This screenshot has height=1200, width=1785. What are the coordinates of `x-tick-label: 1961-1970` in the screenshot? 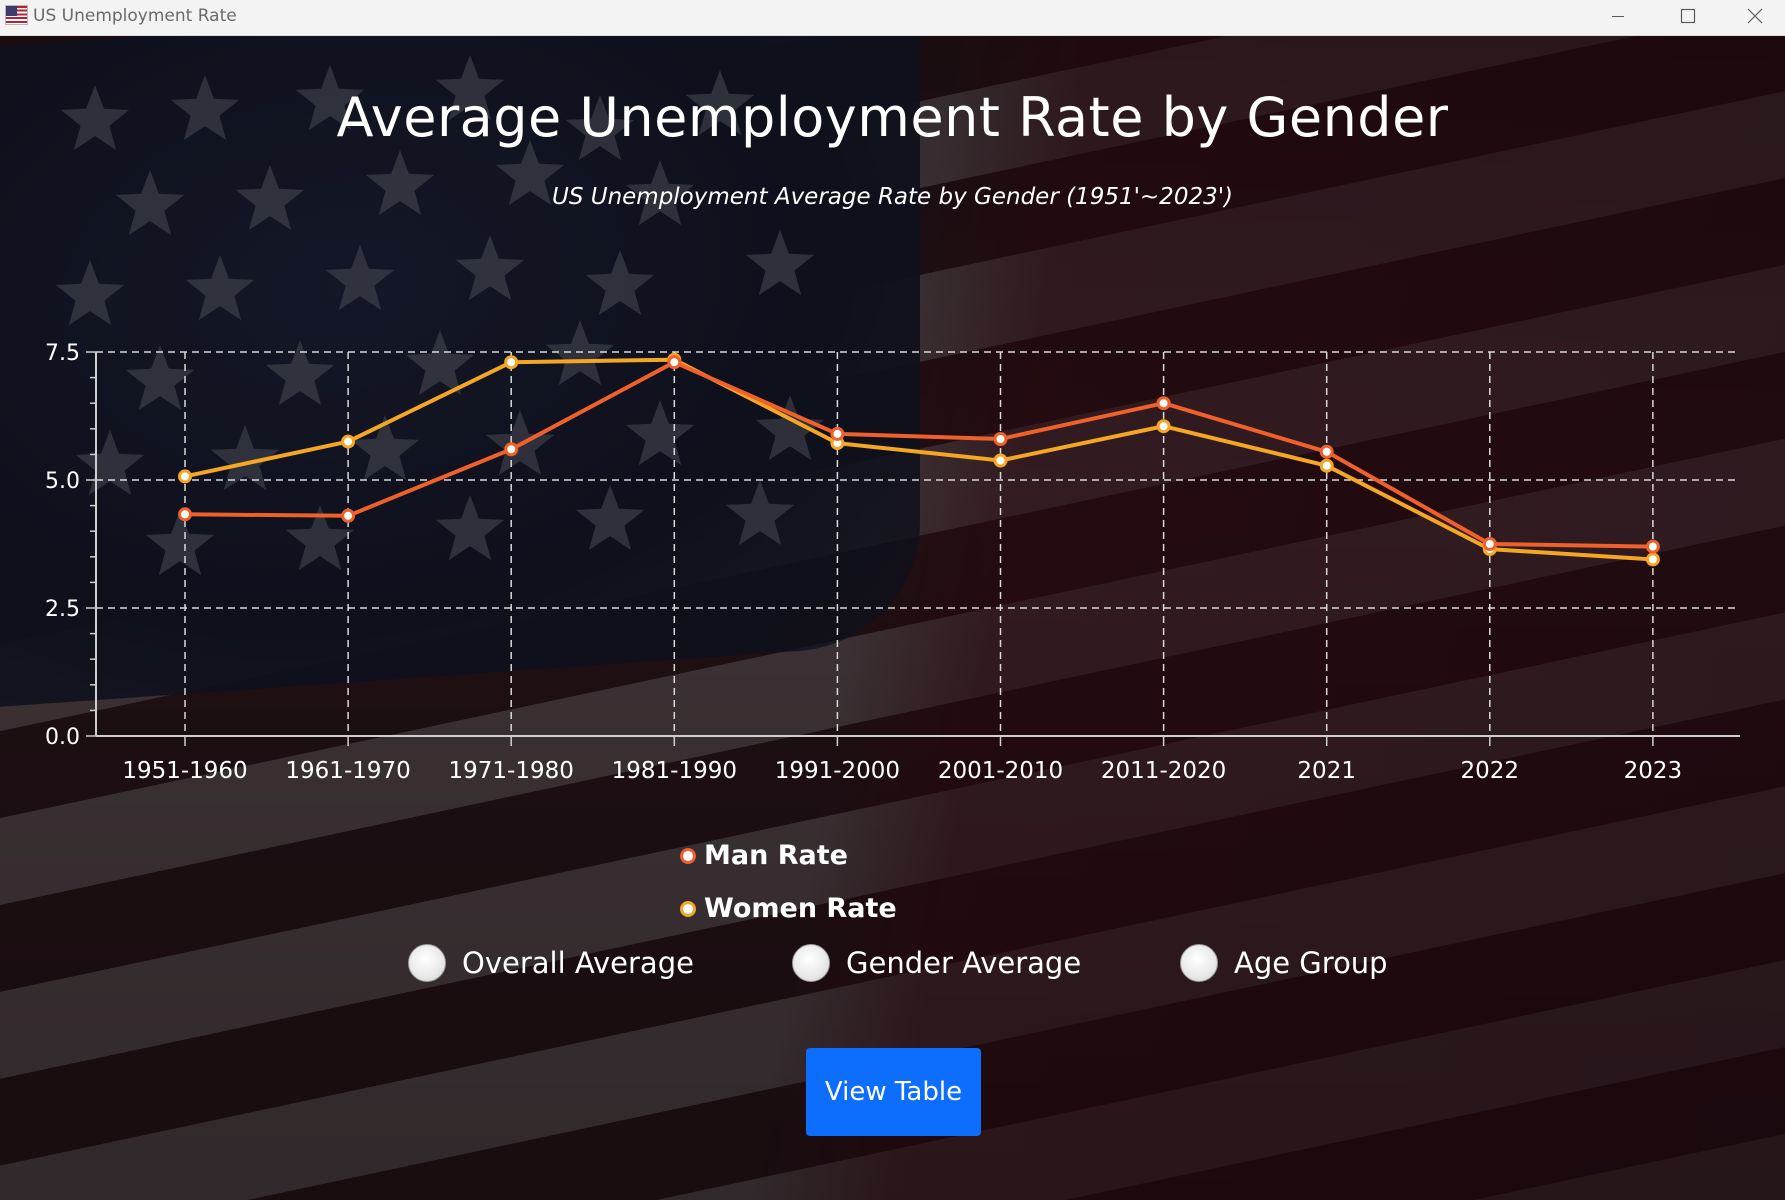 It's located at (347, 771).